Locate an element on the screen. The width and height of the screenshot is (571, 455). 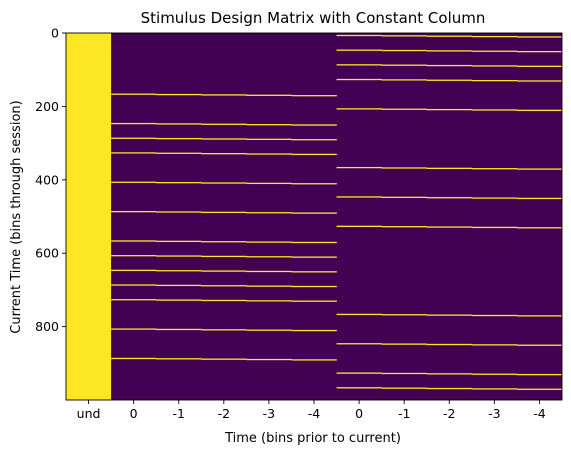
x-axis-label: Time (bins prior to current) is located at coordinates (312, 438).